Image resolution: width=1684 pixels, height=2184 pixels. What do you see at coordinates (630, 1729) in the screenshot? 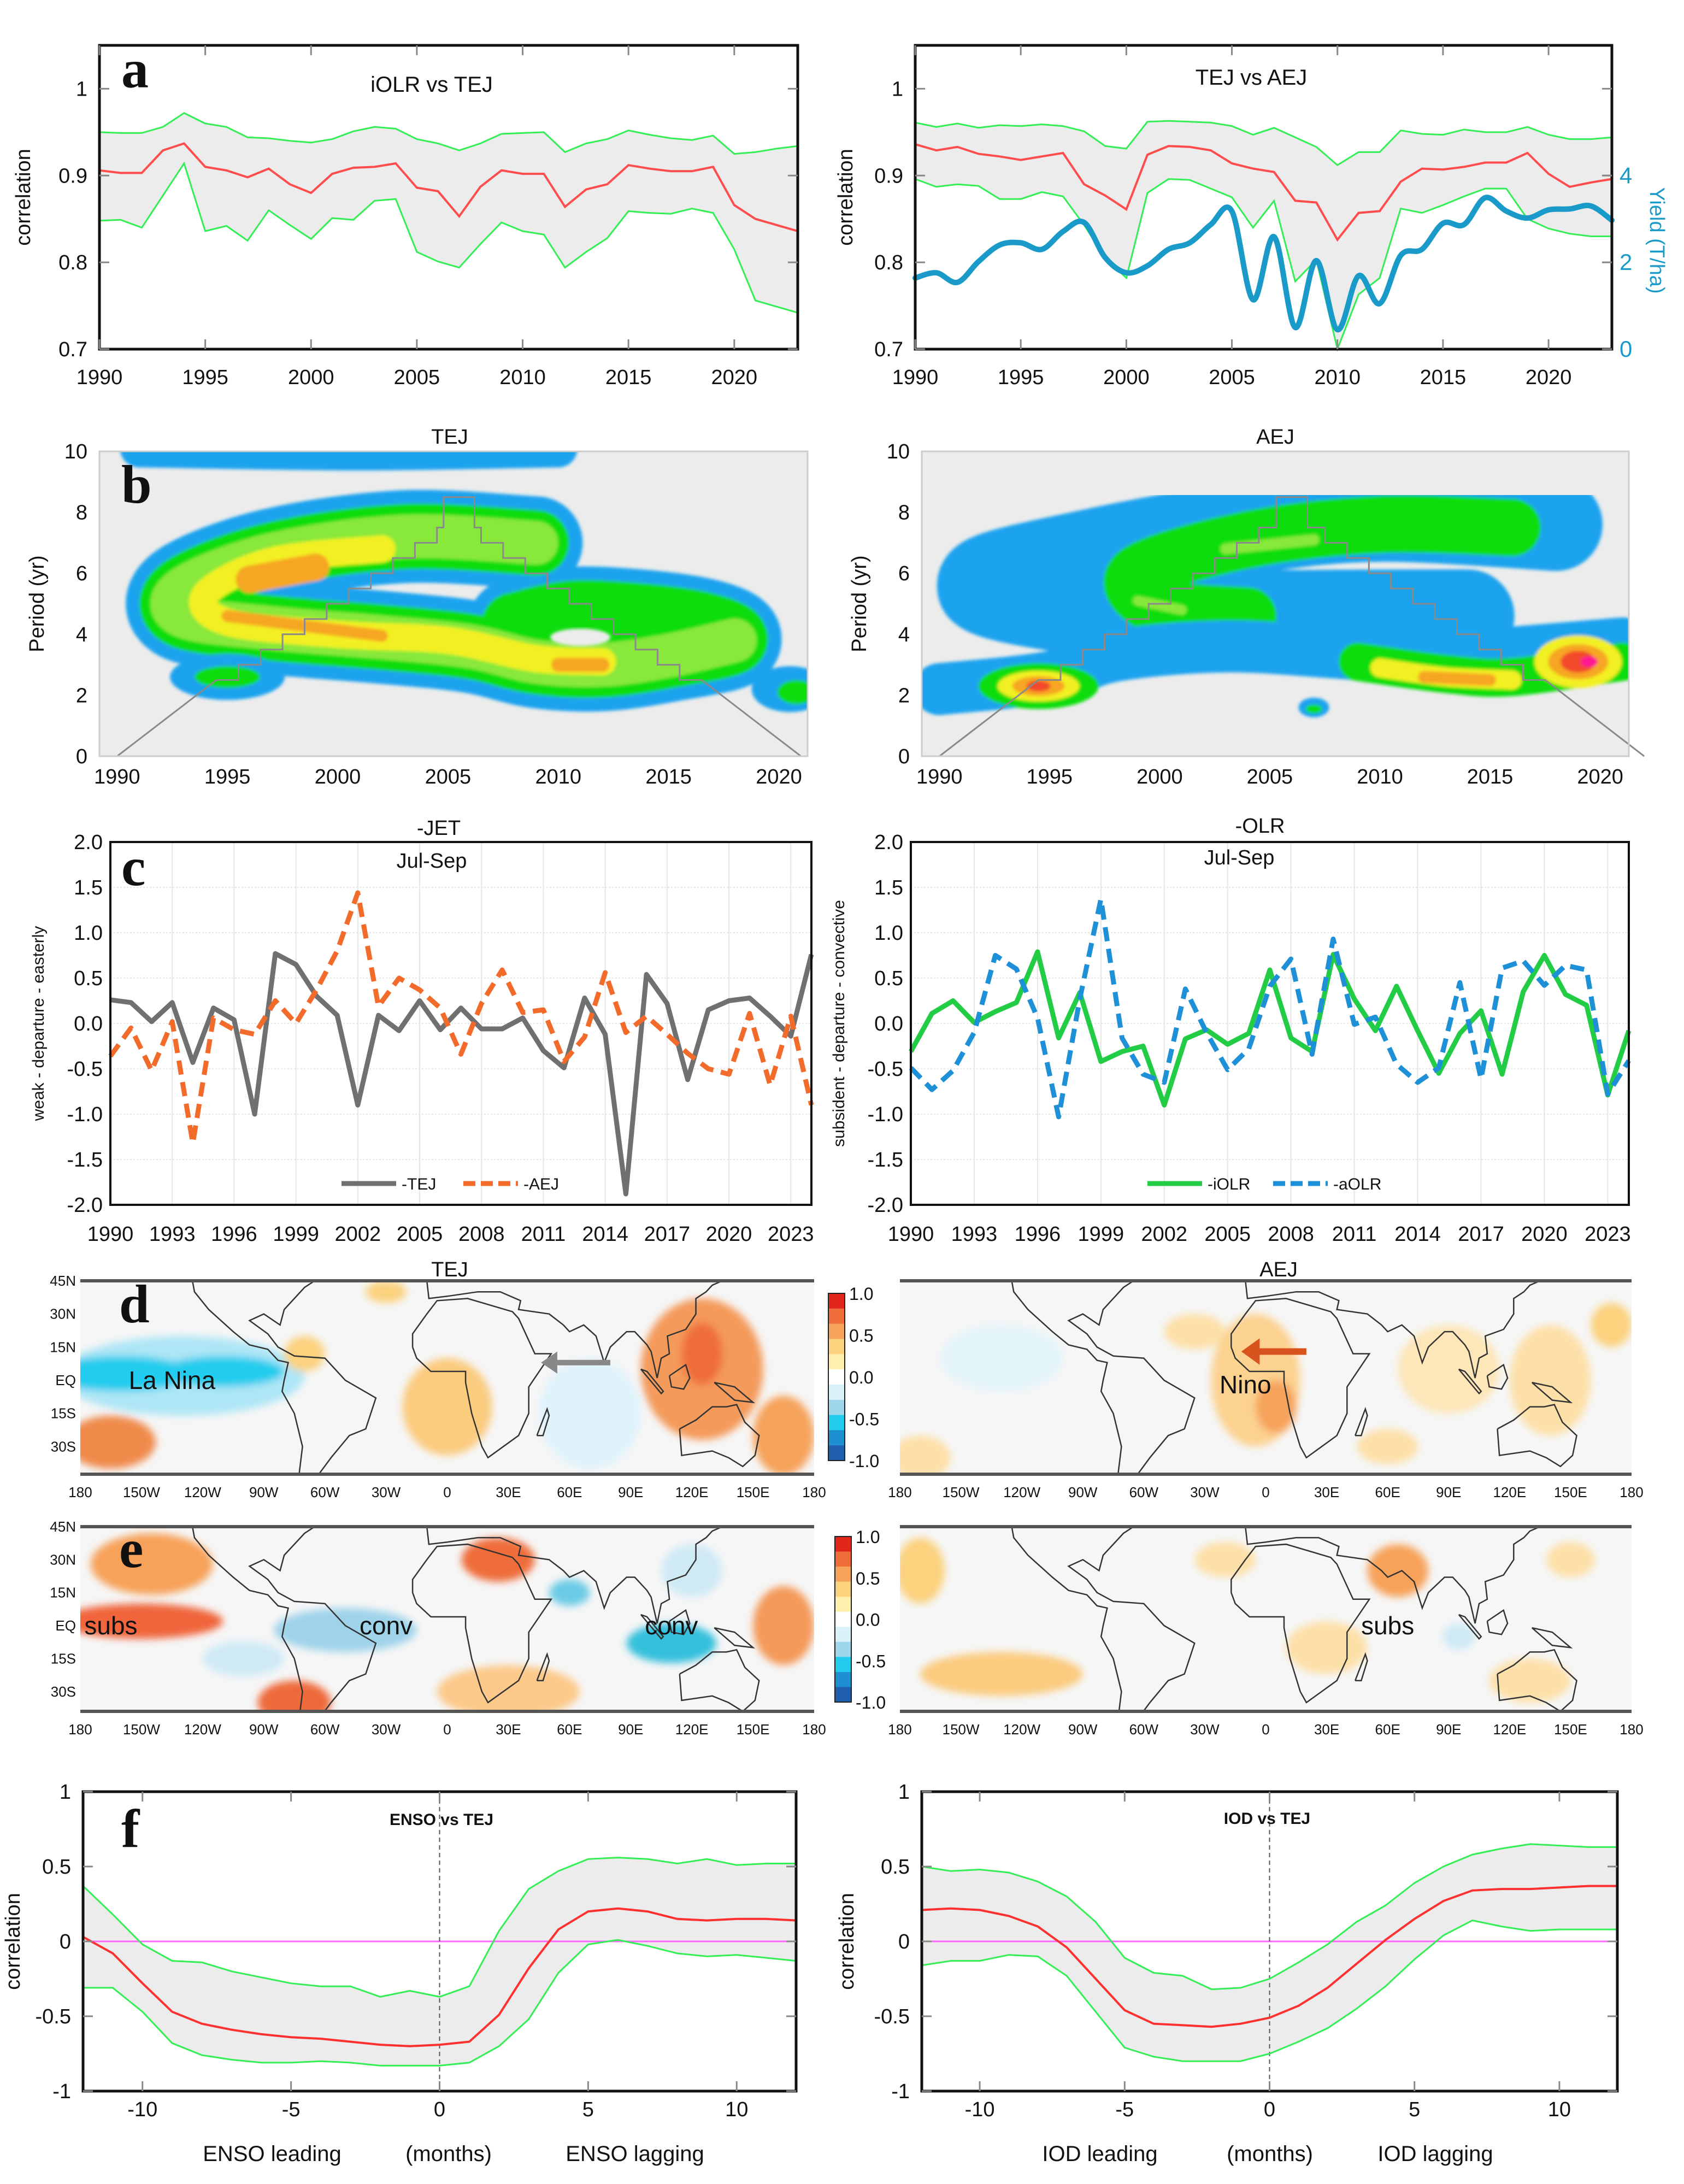
I see `longitude-label: 90E` at bounding box center [630, 1729].